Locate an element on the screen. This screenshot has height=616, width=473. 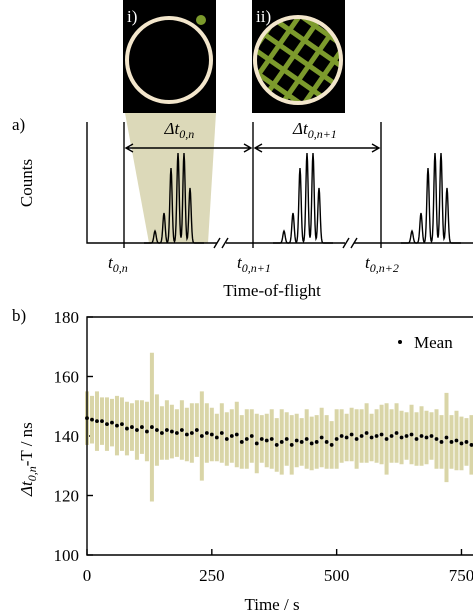
text-rest: -T / ns is located at coordinates (26, 444).